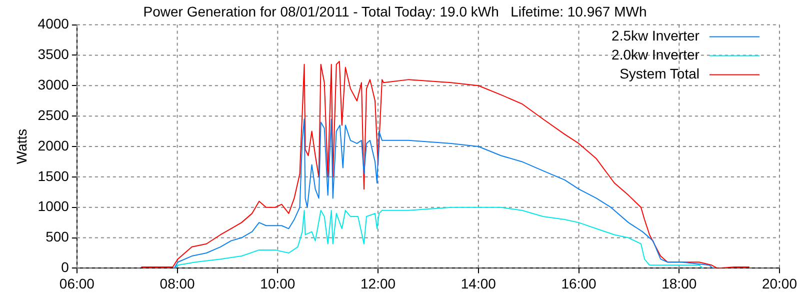  I want to click on x-tick-label: 16:00, so click(578, 283).